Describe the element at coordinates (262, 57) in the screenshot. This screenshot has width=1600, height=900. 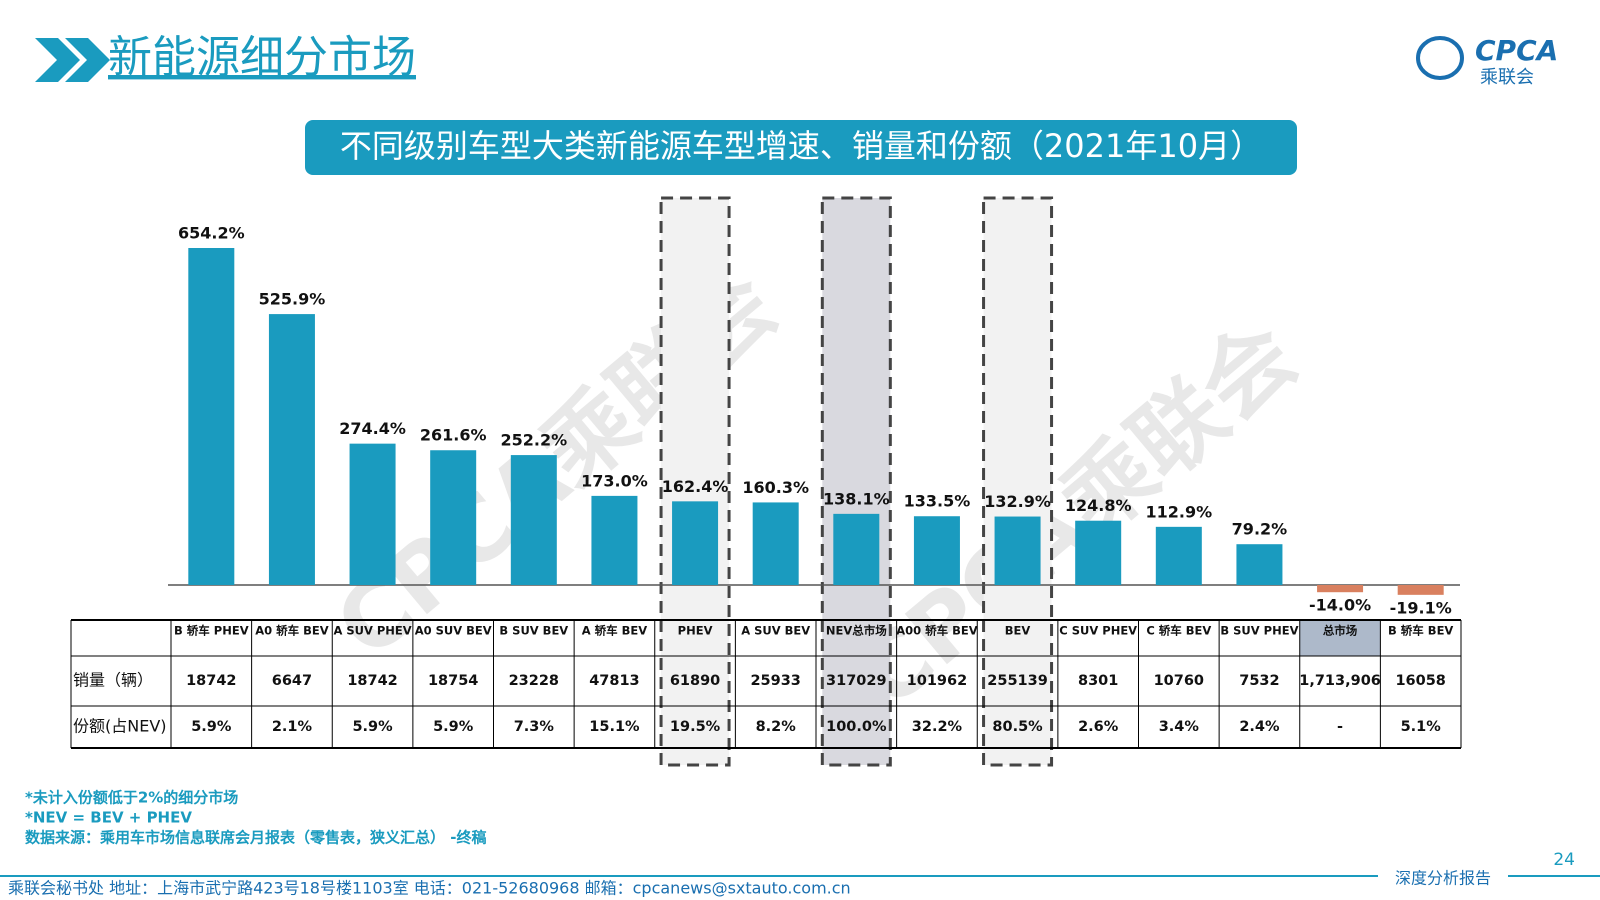
I see `page-title: 新能源细分市场` at that location.